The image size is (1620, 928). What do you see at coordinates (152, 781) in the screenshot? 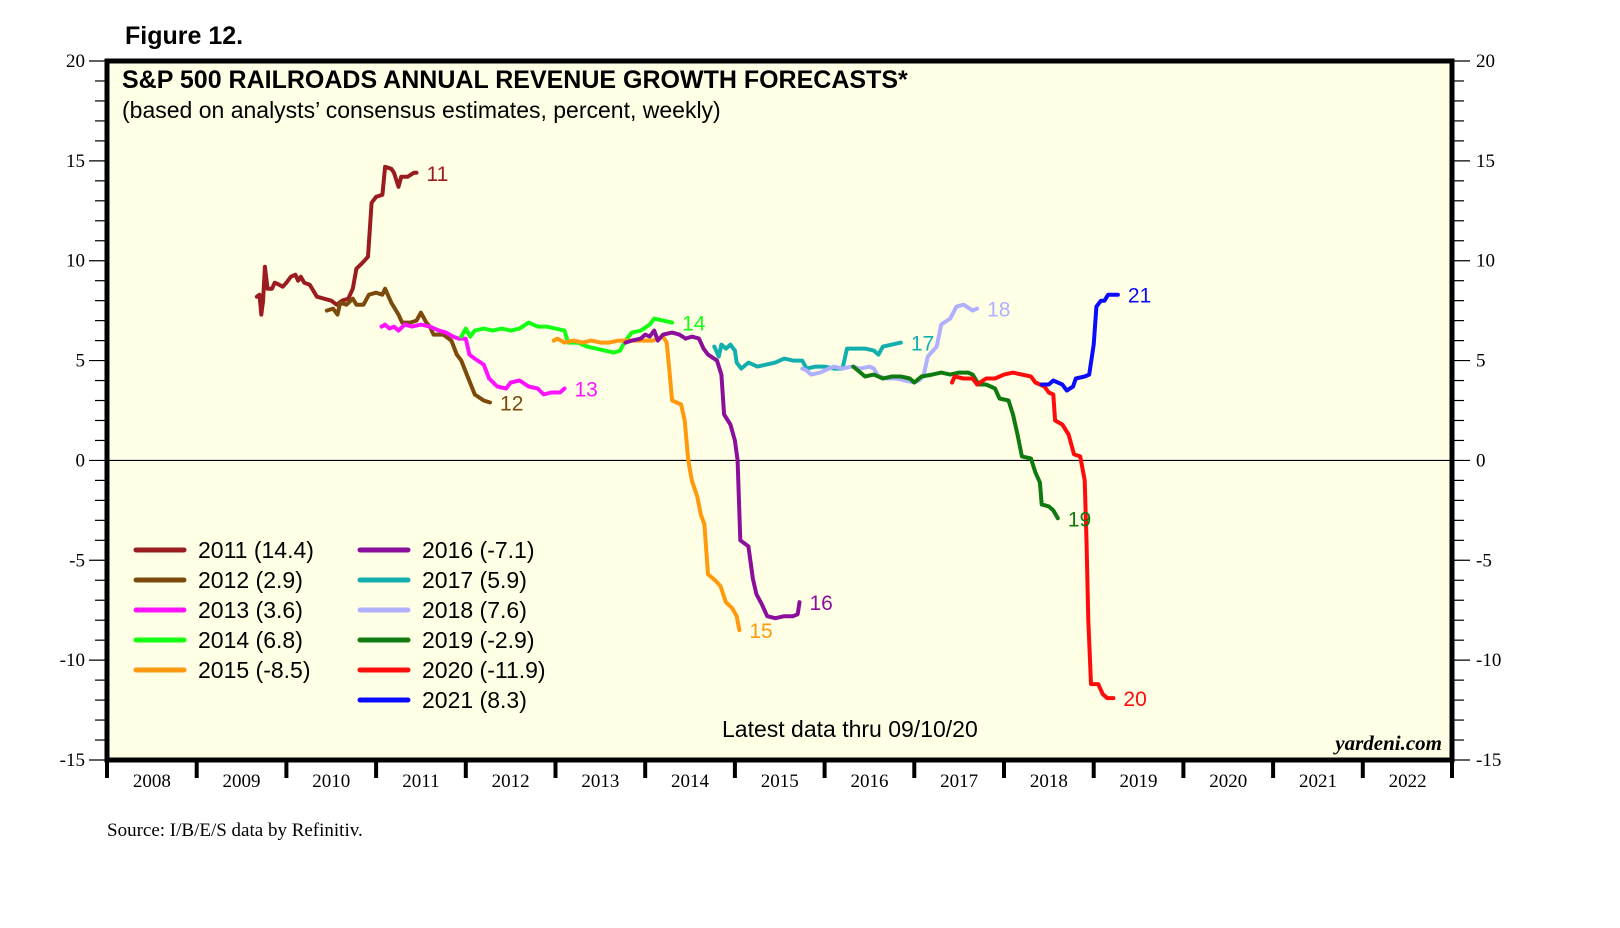
I see `x-tick-label: 2008` at bounding box center [152, 781].